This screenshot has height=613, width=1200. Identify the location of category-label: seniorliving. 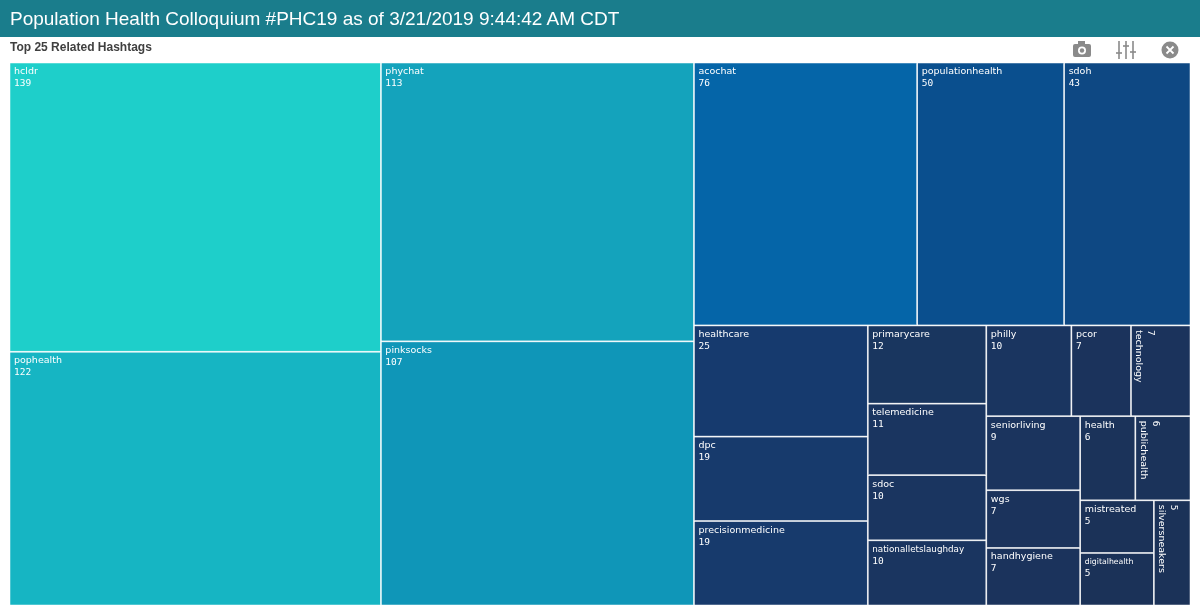
(1018, 424).